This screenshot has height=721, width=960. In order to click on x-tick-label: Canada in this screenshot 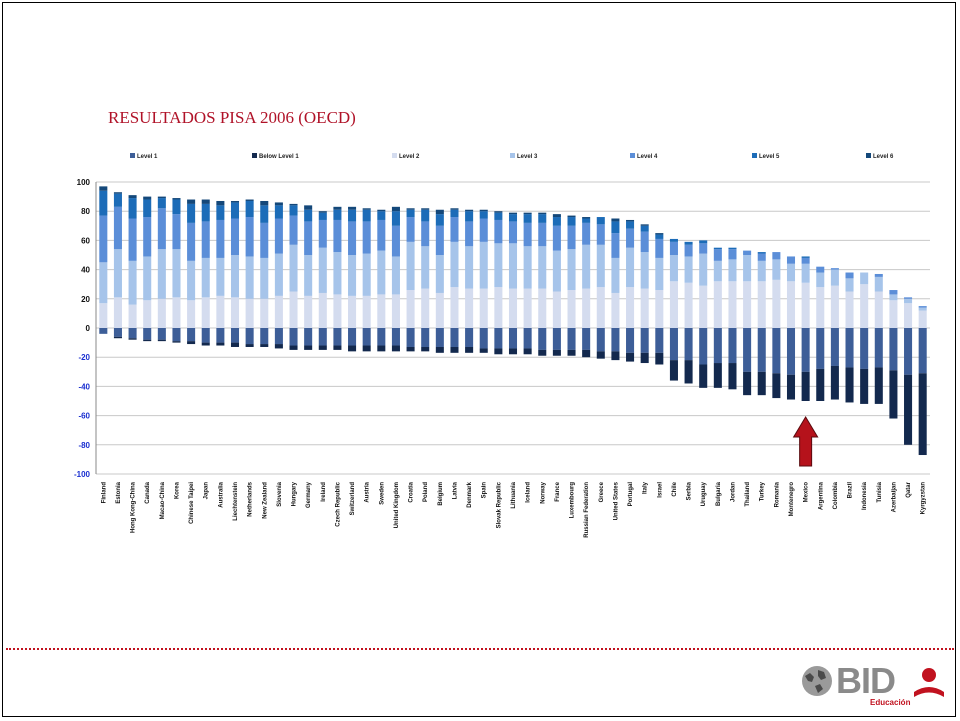, I will do `click(148, 492)`.